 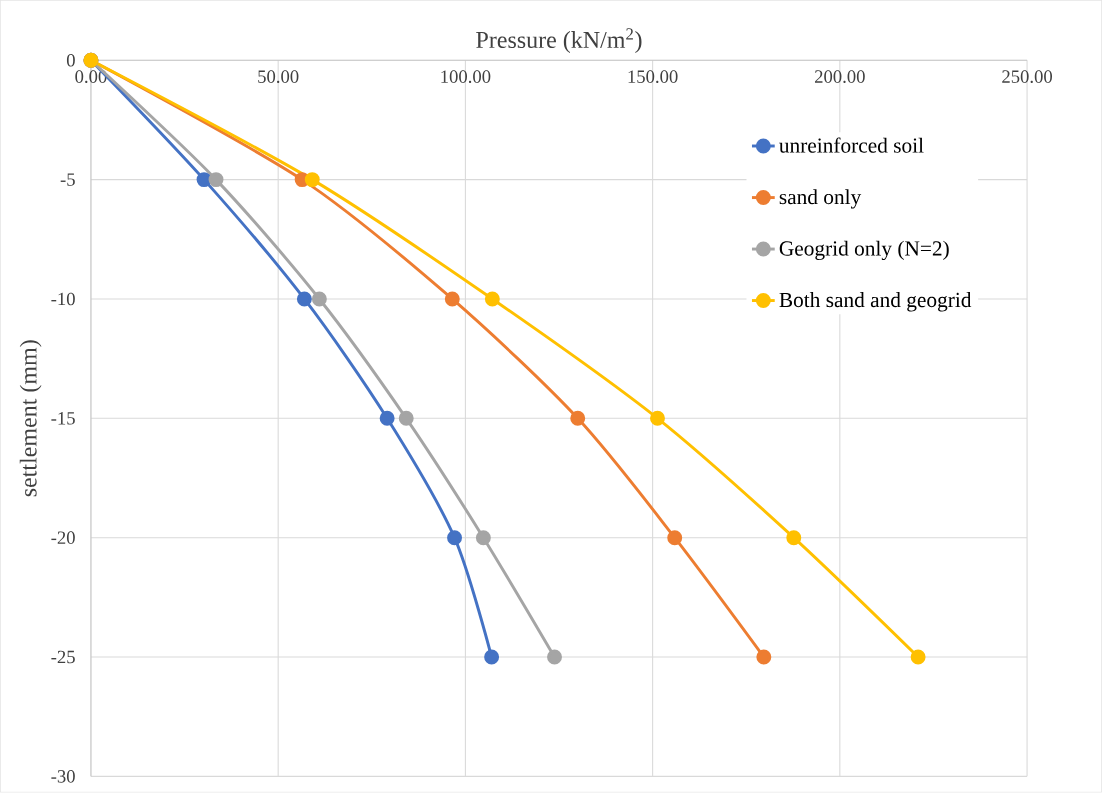 I want to click on legend-label: Geogrid only (N=2), so click(x=864, y=250).